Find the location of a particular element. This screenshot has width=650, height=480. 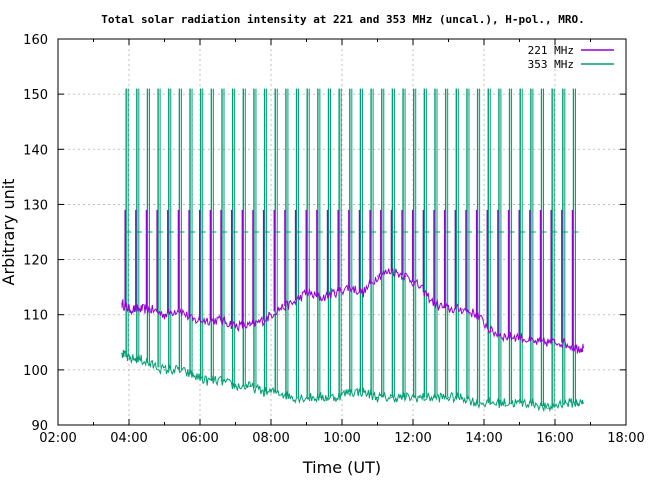

y-tick-label: 140 is located at coordinates (35, 150).